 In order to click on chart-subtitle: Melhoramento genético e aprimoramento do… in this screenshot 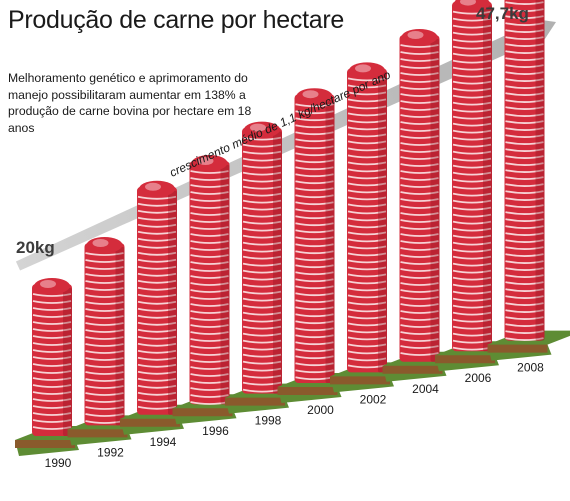, I will do `click(143, 103)`.